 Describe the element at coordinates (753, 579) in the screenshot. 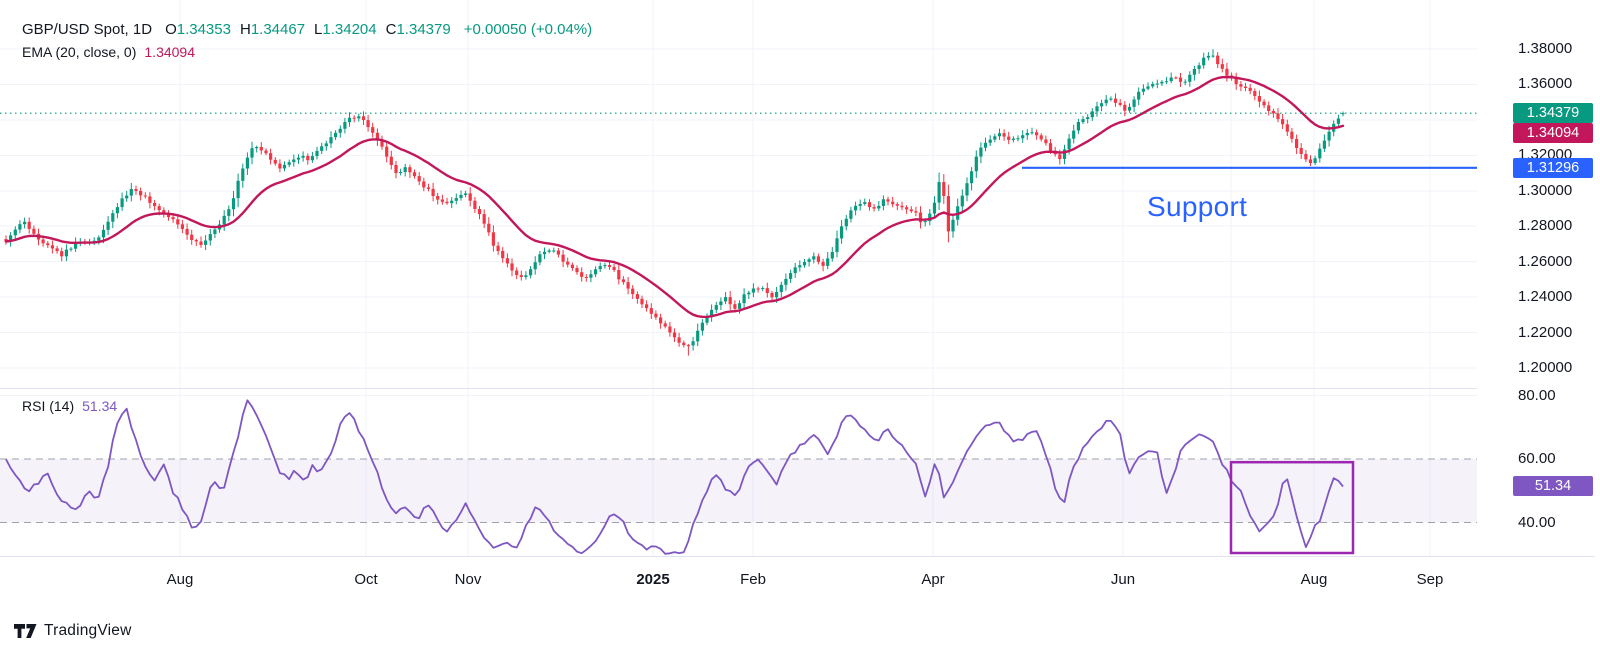

I see `time-axis-label: Feb` at that location.